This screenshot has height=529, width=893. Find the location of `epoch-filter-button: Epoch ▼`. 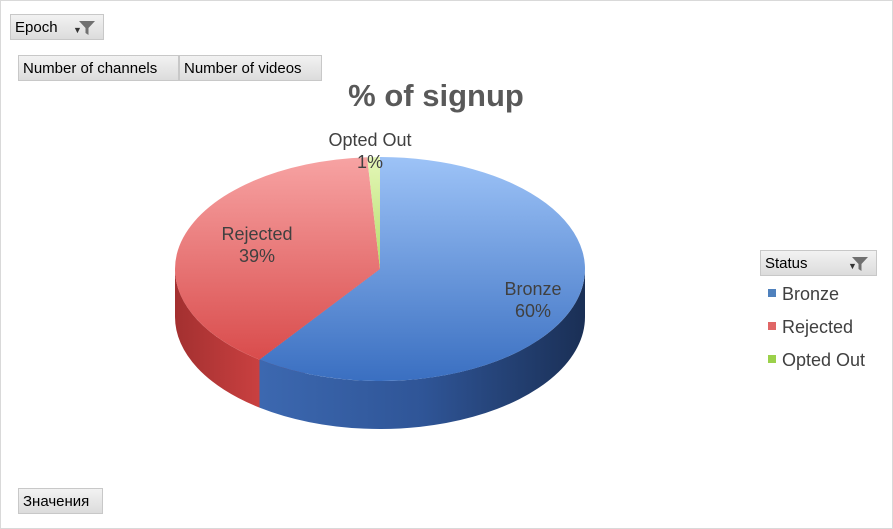

epoch-filter-button: Epoch ▼ is located at coordinates (57, 27).